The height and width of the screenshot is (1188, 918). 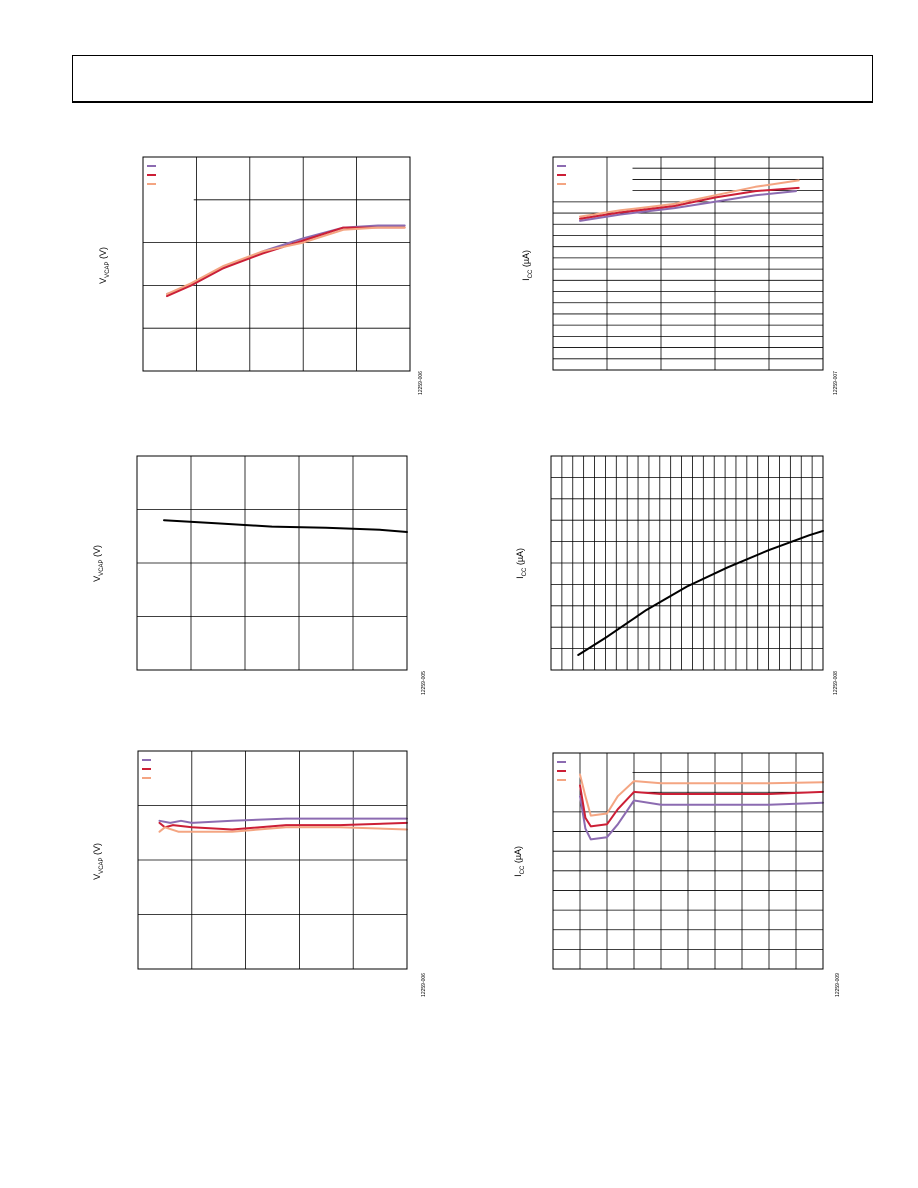 What do you see at coordinates (472, 79) in the screenshot?
I see `page-header` at bounding box center [472, 79].